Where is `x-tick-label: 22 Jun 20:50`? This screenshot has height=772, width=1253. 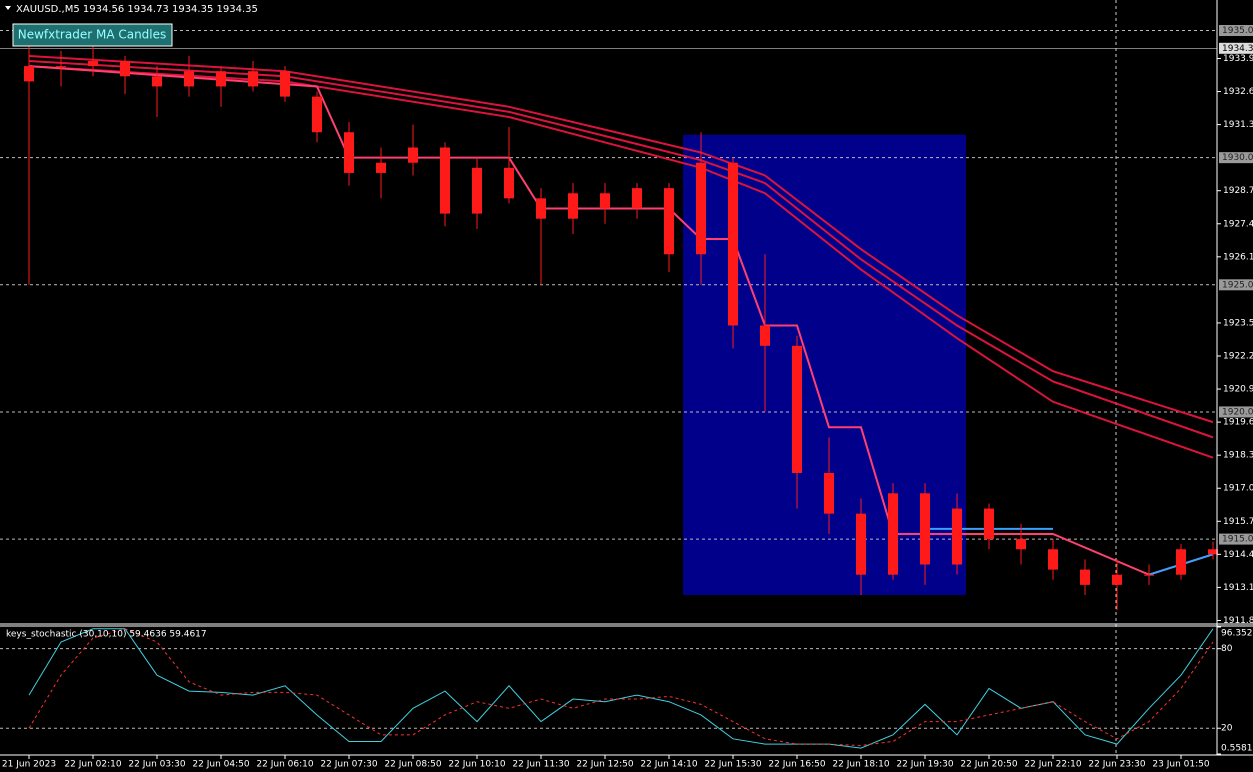
x-tick-label: 22 Jun 20:50 is located at coordinates (988, 765).